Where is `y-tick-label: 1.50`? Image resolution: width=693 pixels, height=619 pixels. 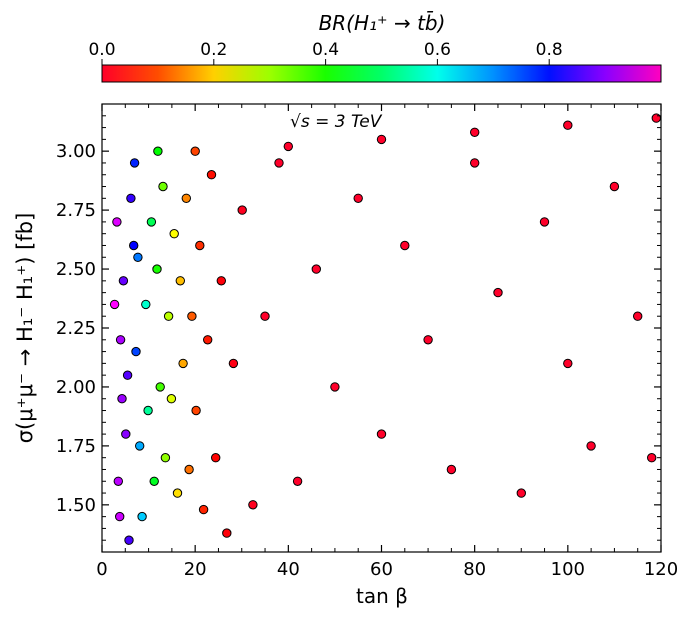
y-tick-label: 1.50 is located at coordinates (76, 505).